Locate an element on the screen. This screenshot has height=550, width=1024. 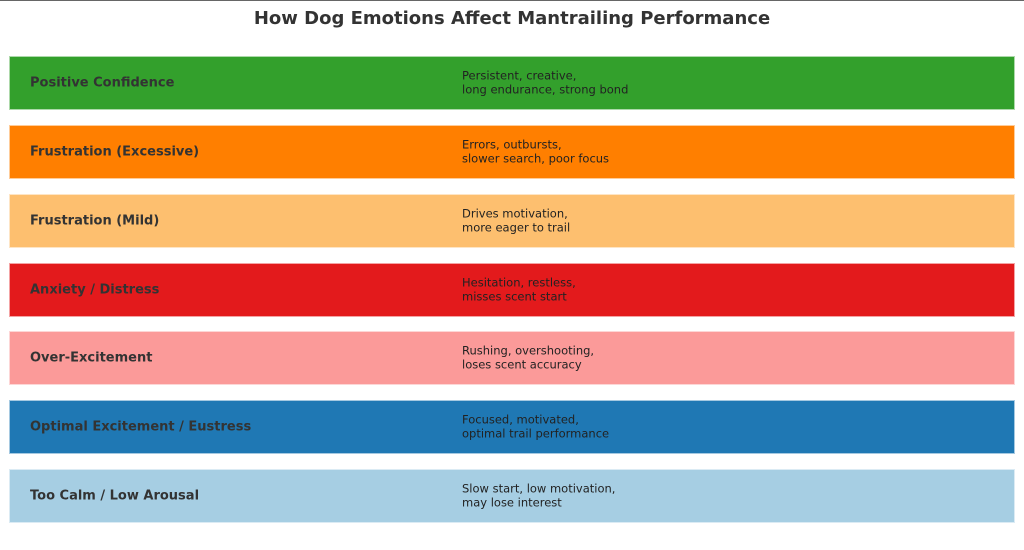
effect-line: optimal trail performance is located at coordinates (536, 433).